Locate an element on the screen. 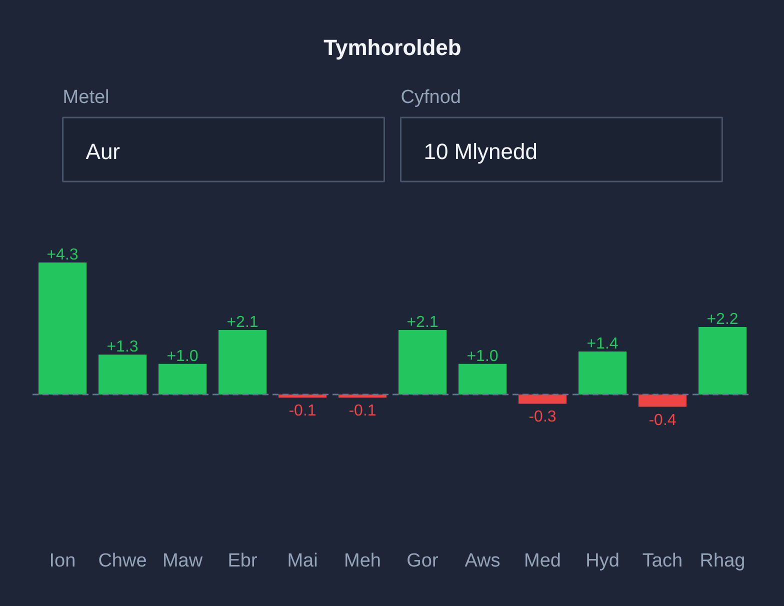 The image size is (784, 606). data-label: -0.3 is located at coordinates (542, 417).